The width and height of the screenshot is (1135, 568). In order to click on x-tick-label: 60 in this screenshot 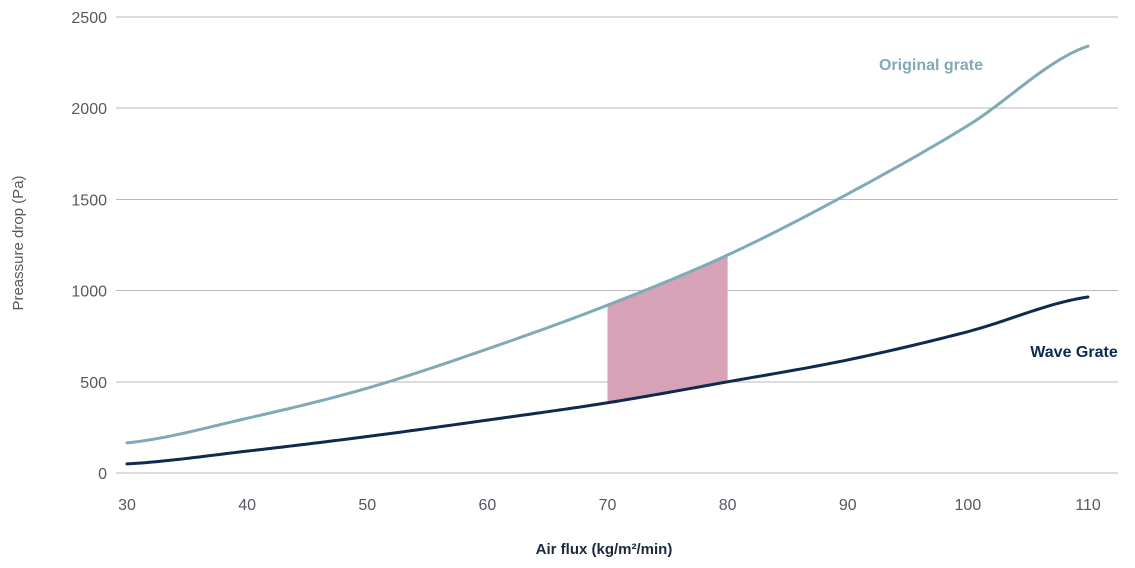, I will do `click(487, 505)`.